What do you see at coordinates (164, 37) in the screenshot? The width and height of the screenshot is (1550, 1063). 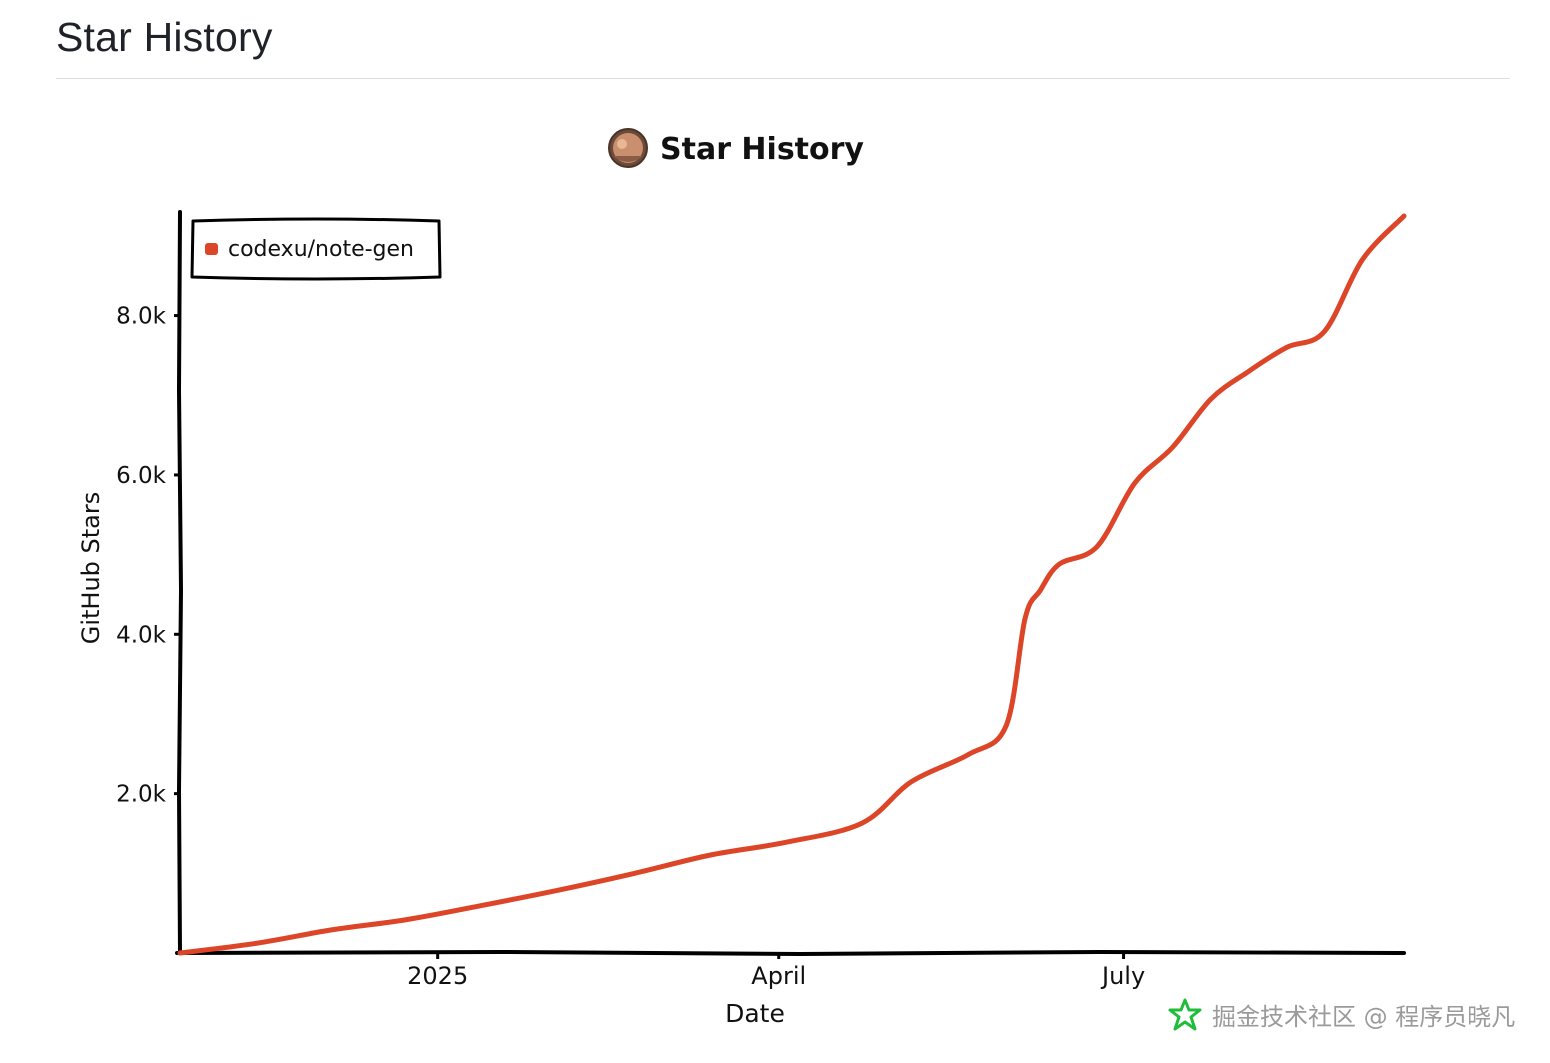 I see `page-title: Star History` at bounding box center [164, 37].